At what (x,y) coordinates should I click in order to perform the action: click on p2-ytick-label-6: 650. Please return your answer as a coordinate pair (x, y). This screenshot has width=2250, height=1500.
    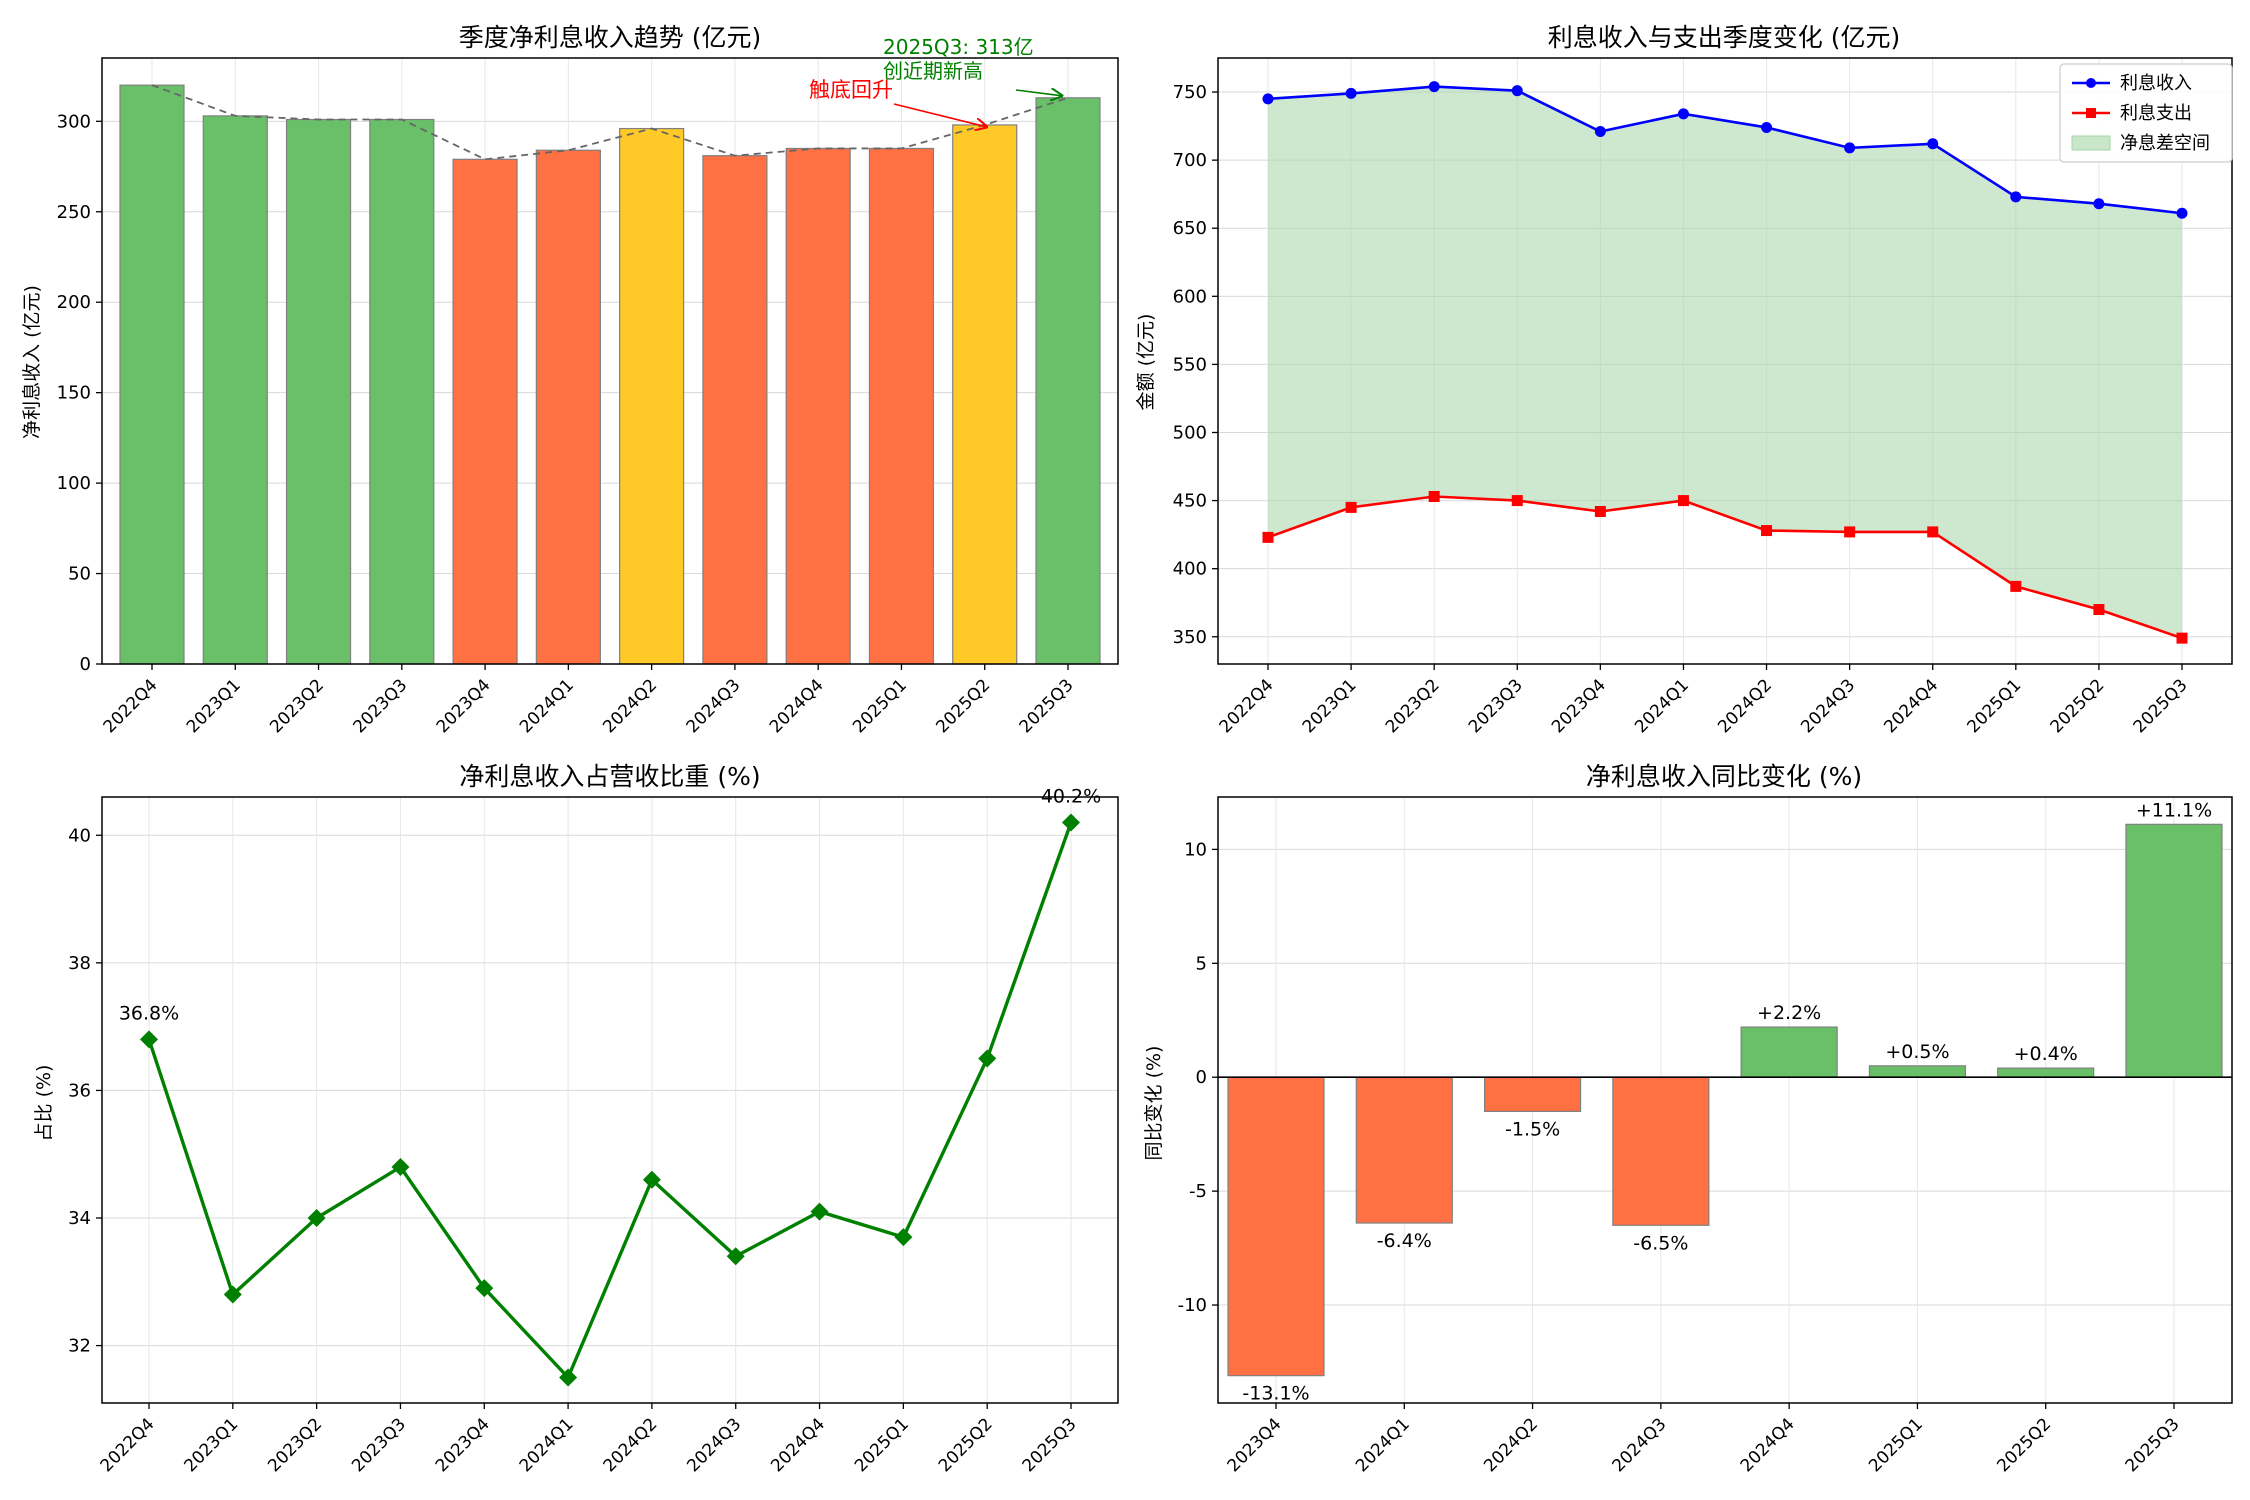
    Looking at the image, I should click on (1190, 228).